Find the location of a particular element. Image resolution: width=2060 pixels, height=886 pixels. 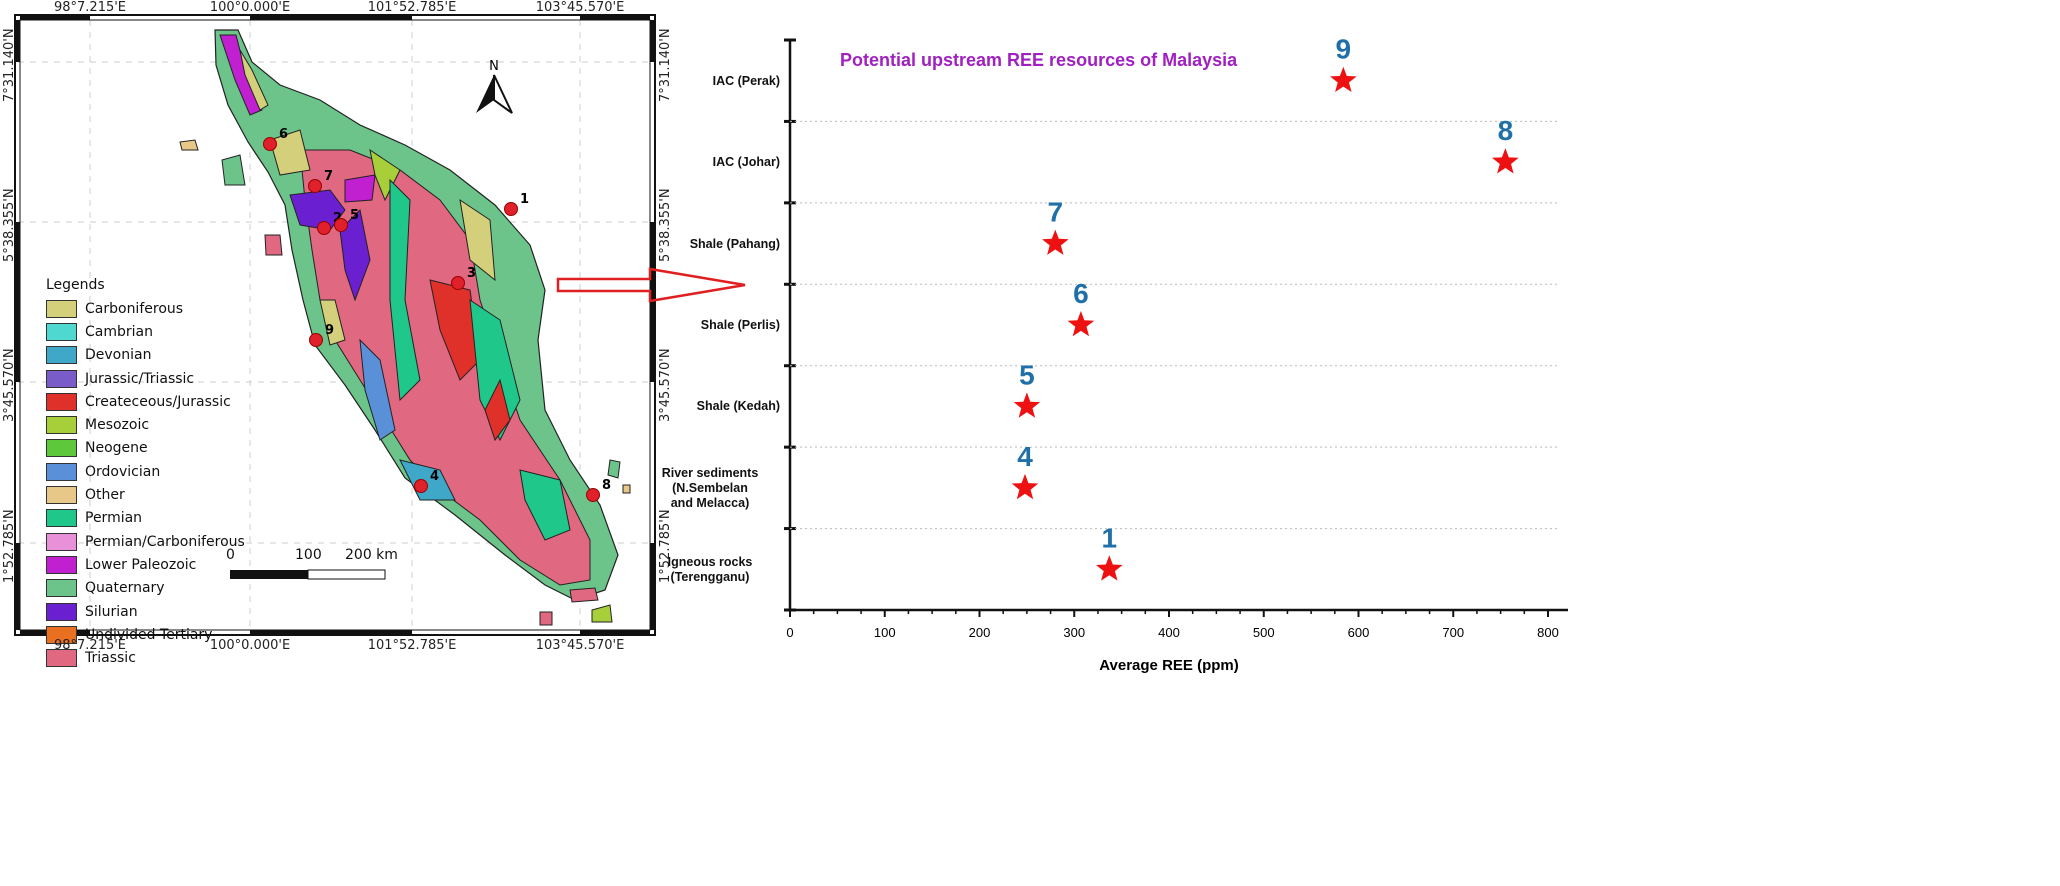

legend-label: Other is located at coordinates (105, 495).